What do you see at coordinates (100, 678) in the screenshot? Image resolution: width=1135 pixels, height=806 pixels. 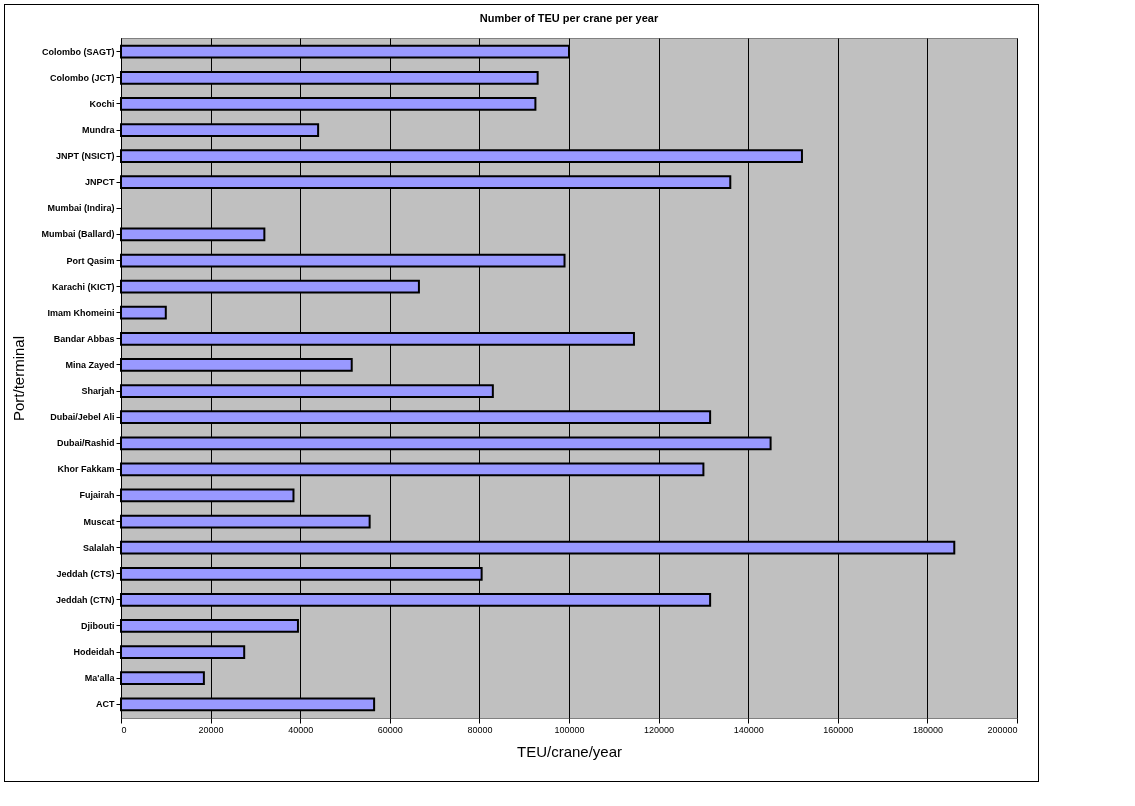 I see `y-tick-label: Ma'alla` at bounding box center [100, 678].